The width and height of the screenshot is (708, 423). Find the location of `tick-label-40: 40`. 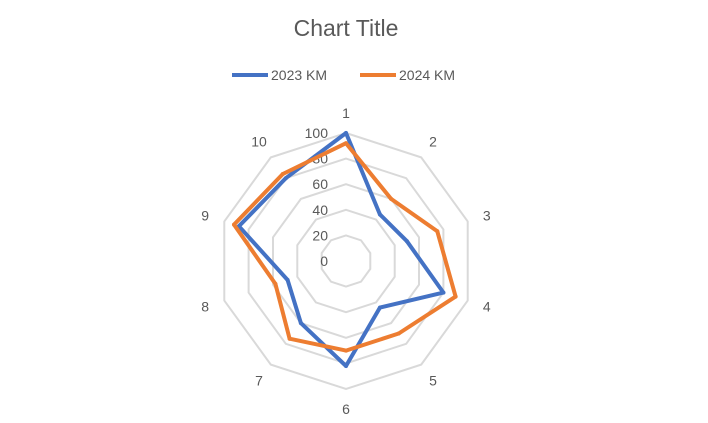

tick-label-40: 40 is located at coordinates (320, 210).